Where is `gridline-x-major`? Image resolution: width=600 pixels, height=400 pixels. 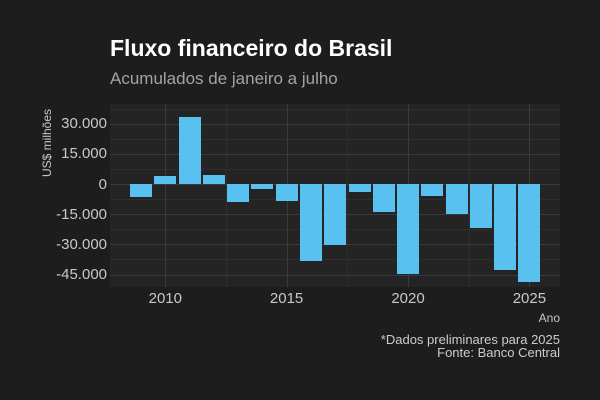 gridline-x-major is located at coordinates (166, 195).